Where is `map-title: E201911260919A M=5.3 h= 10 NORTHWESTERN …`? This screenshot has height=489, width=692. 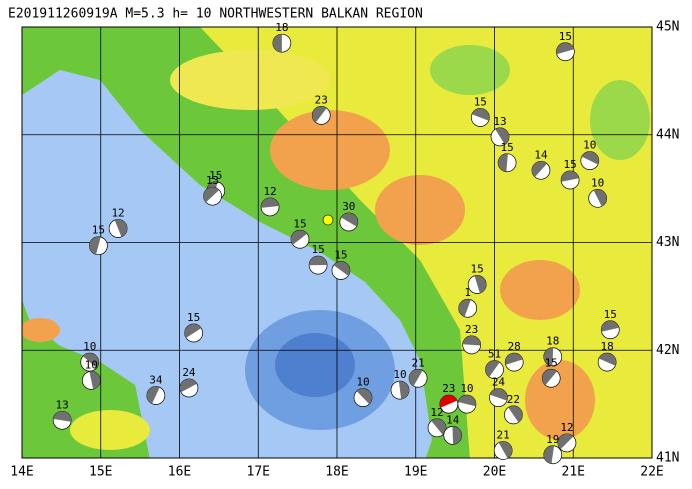 map-title: E201911260919A M=5.3 h= 10 NORTHWESTERN … is located at coordinates (215, 14).